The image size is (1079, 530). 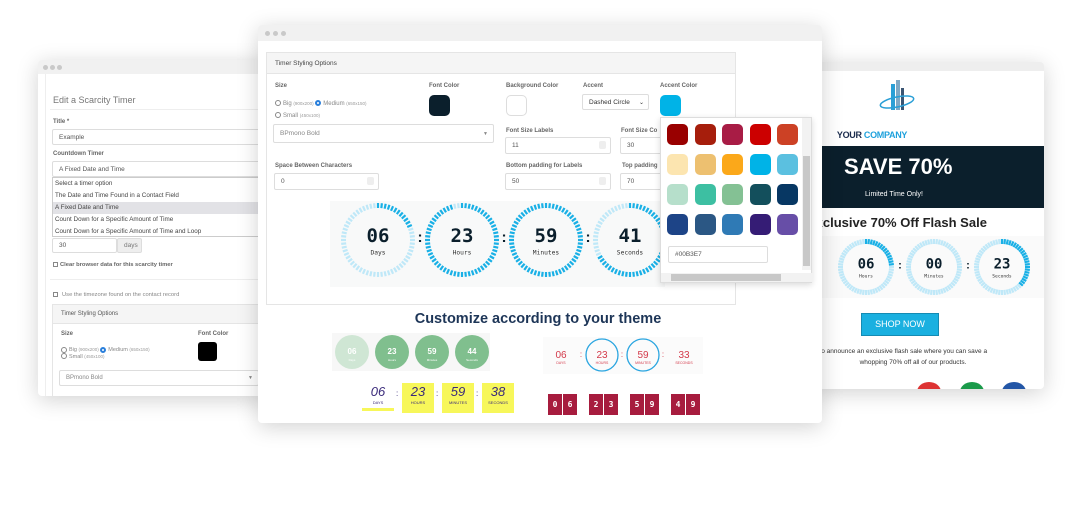 I want to click on background-color-swatch, so click(x=516, y=105).